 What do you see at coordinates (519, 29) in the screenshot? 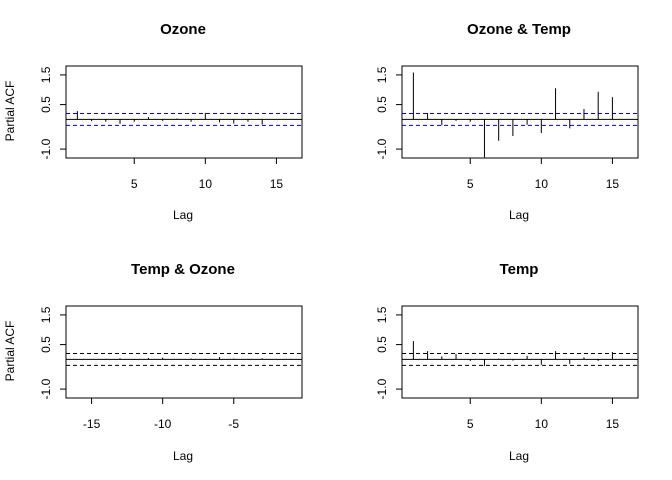
I see `chart-title: Ozone & Temp` at bounding box center [519, 29].